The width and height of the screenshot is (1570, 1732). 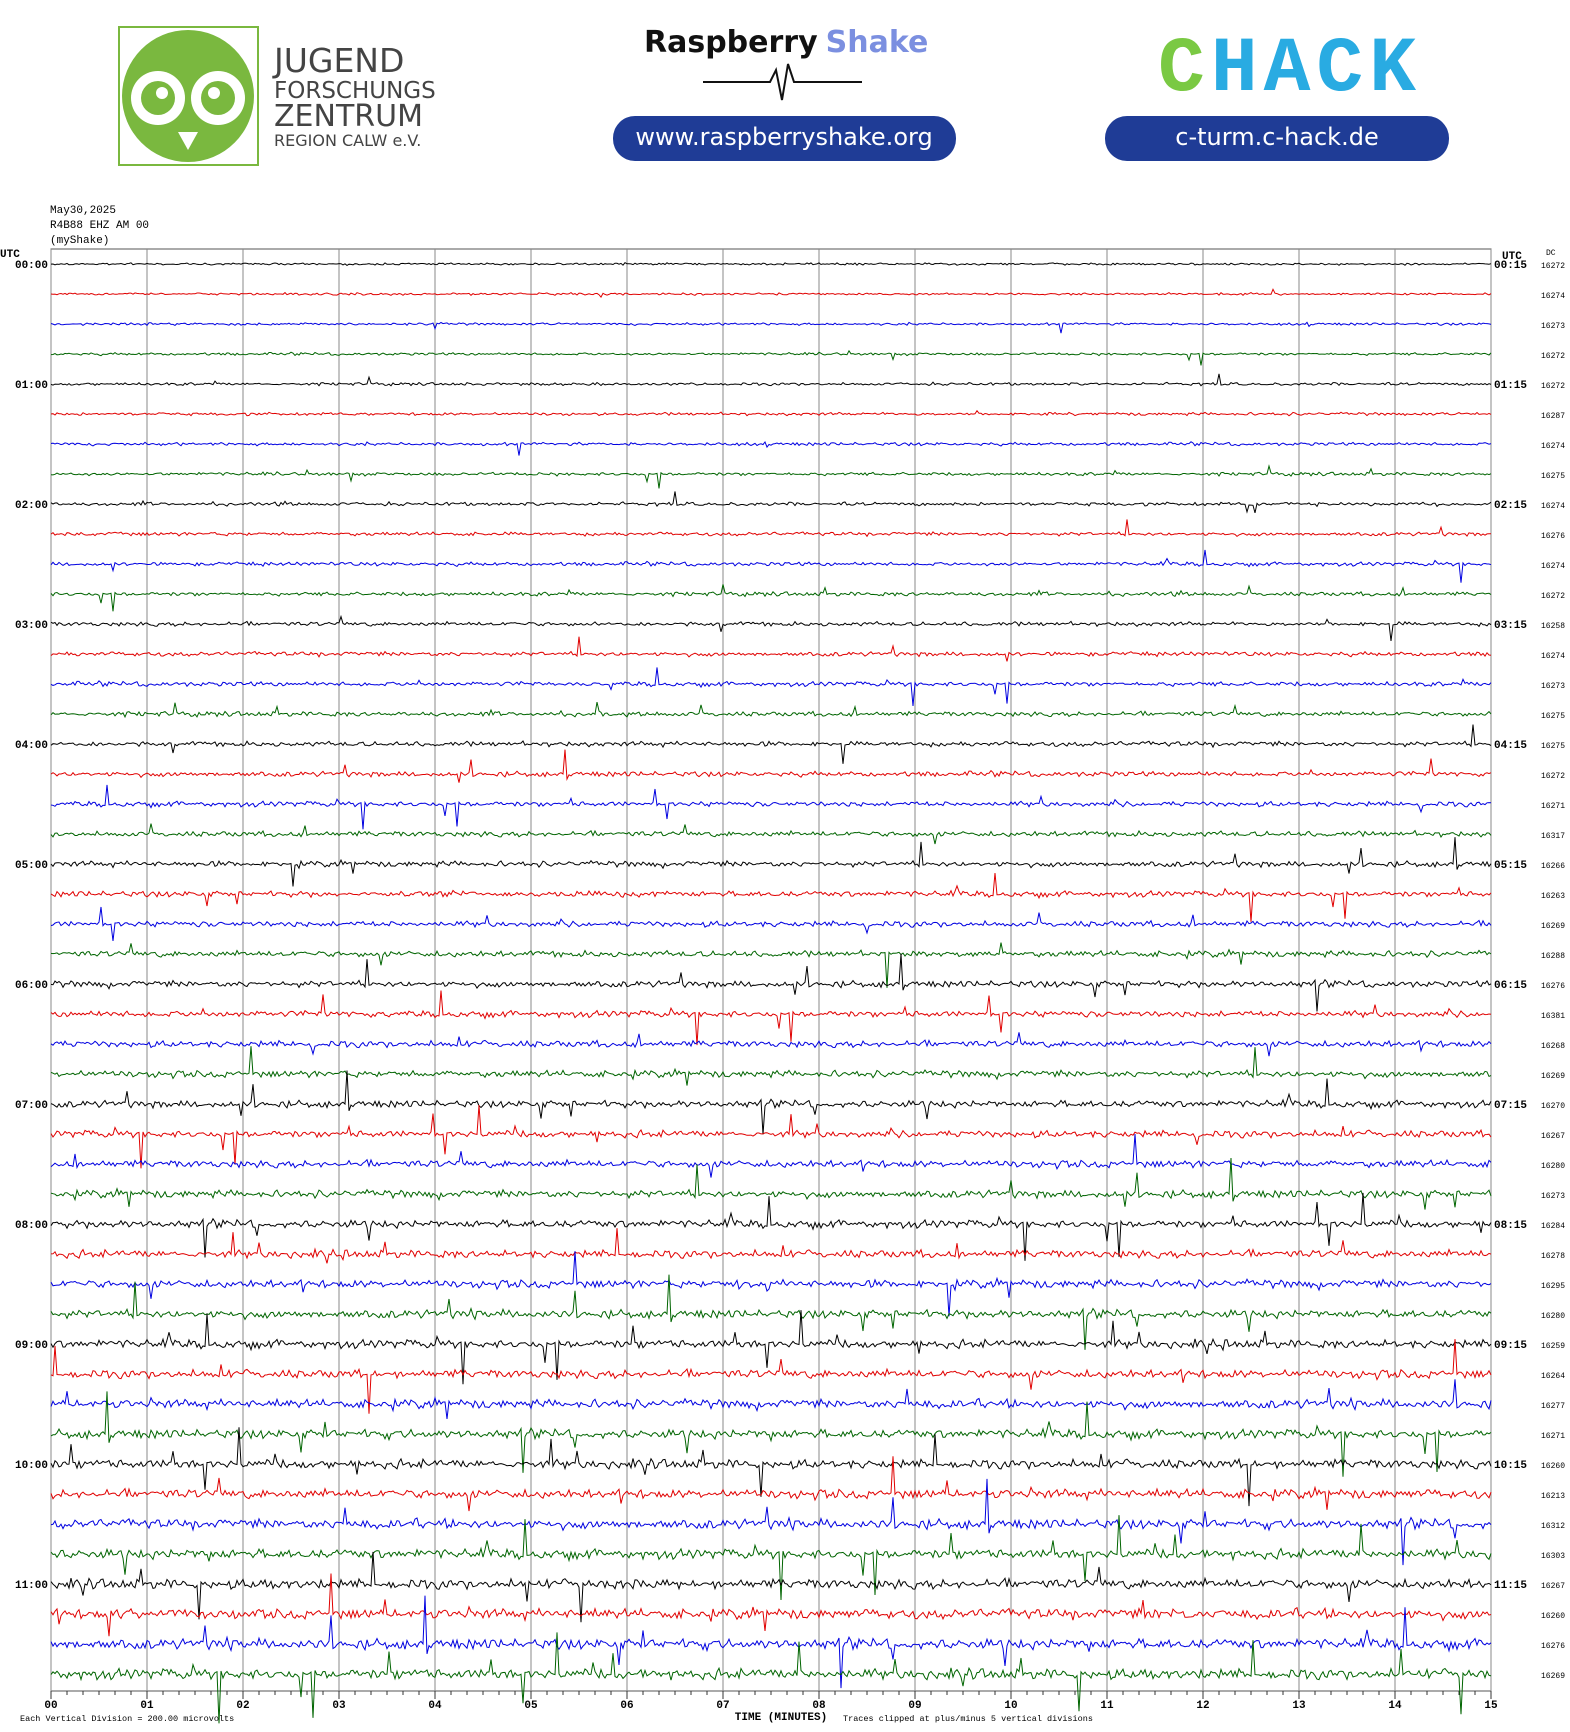 I want to click on left-axis-label: UTC, so click(x=10, y=255).